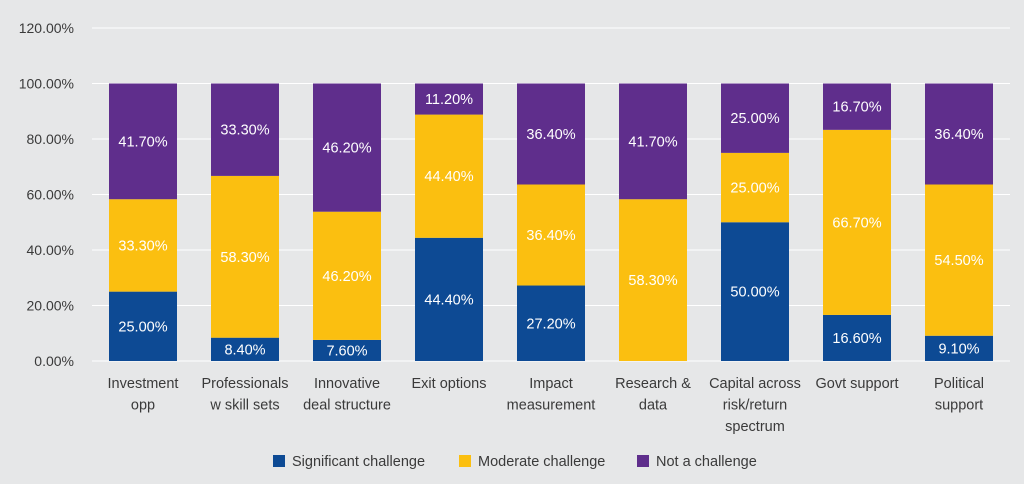 The width and height of the screenshot is (1024, 484). I want to click on y-tick-label: 0.00%, so click(54, 361).